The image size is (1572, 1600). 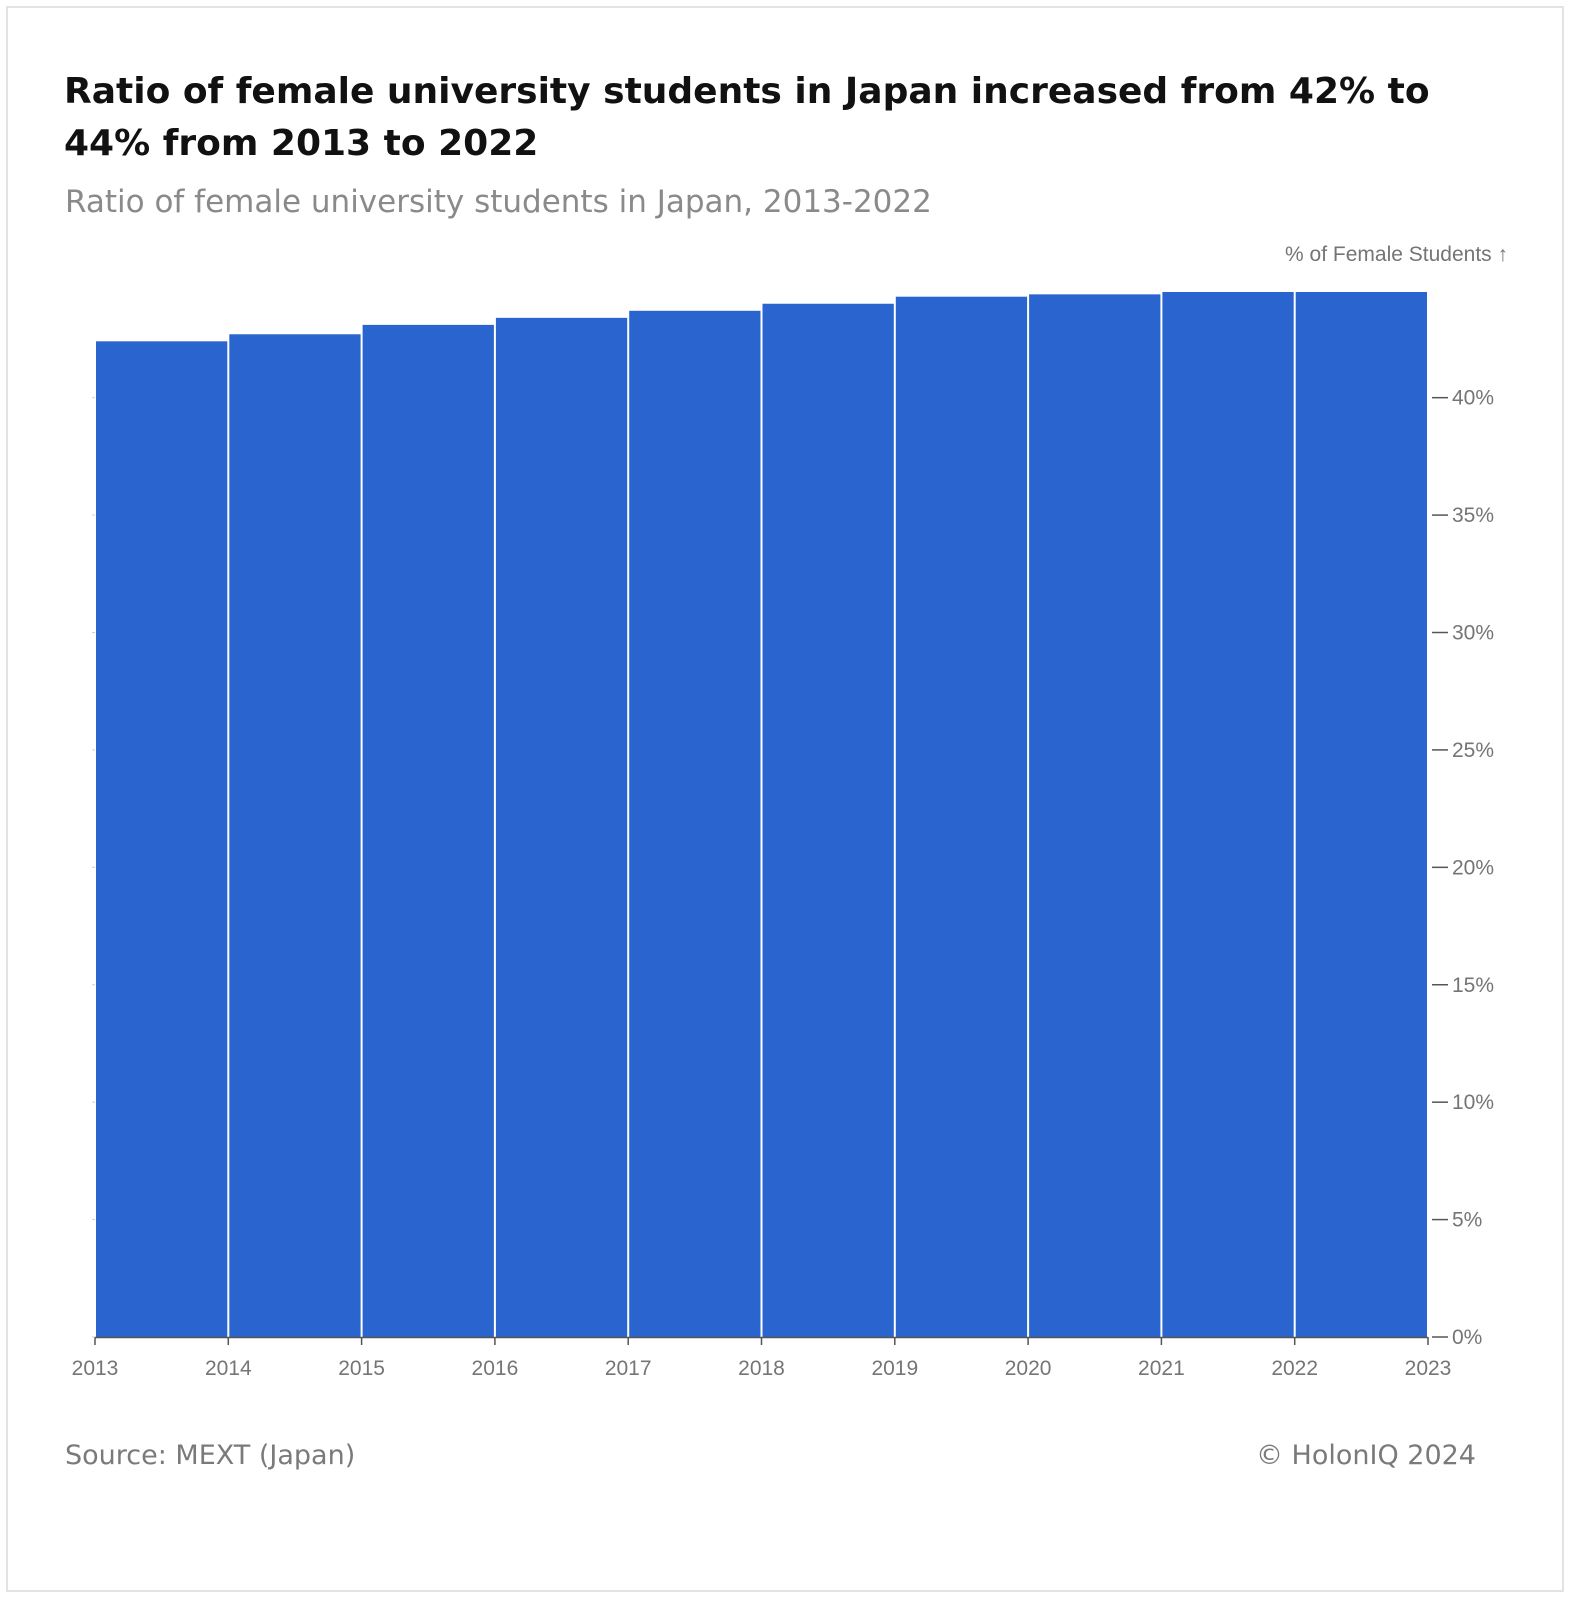 What do you see at coordinates (428, 830) in the screenshot?
I see `bar-2015` at bounding box center [428, 830].